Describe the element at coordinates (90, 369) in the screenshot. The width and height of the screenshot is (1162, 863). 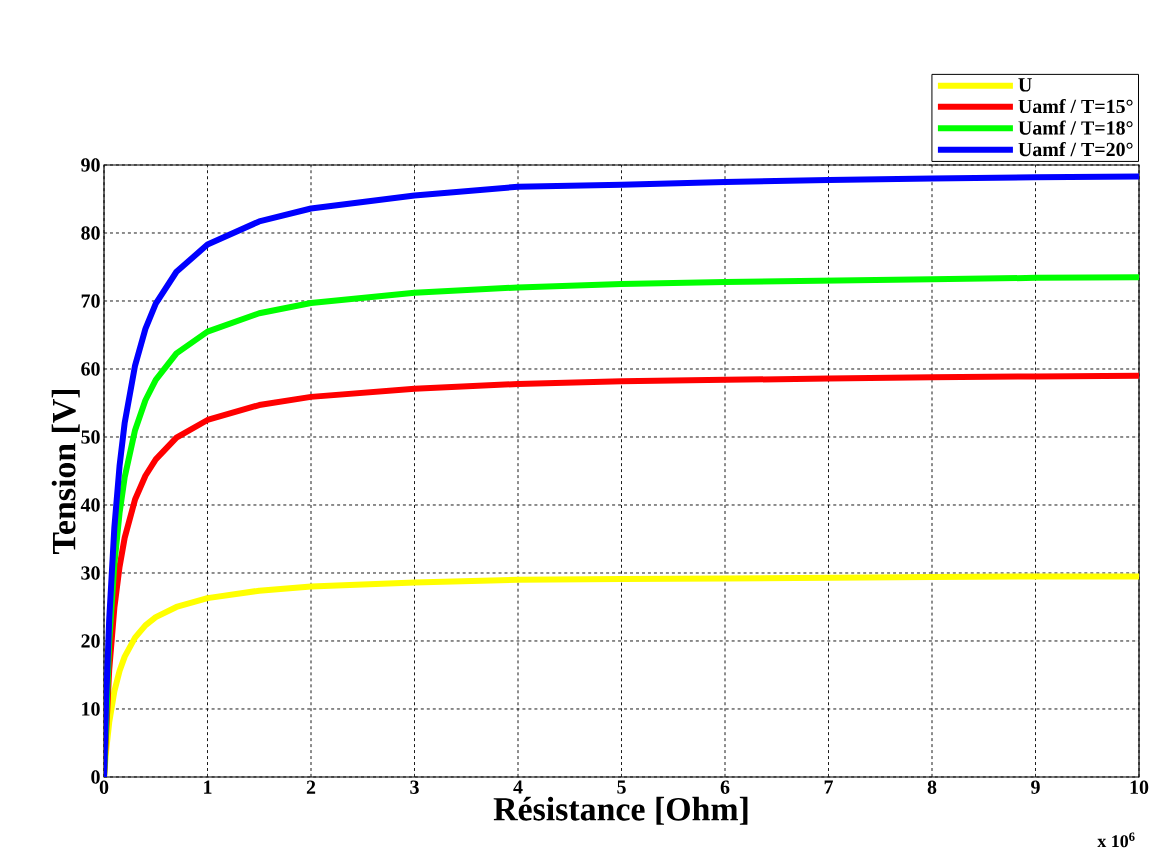
I see `y-tick-label: 60` at that location.